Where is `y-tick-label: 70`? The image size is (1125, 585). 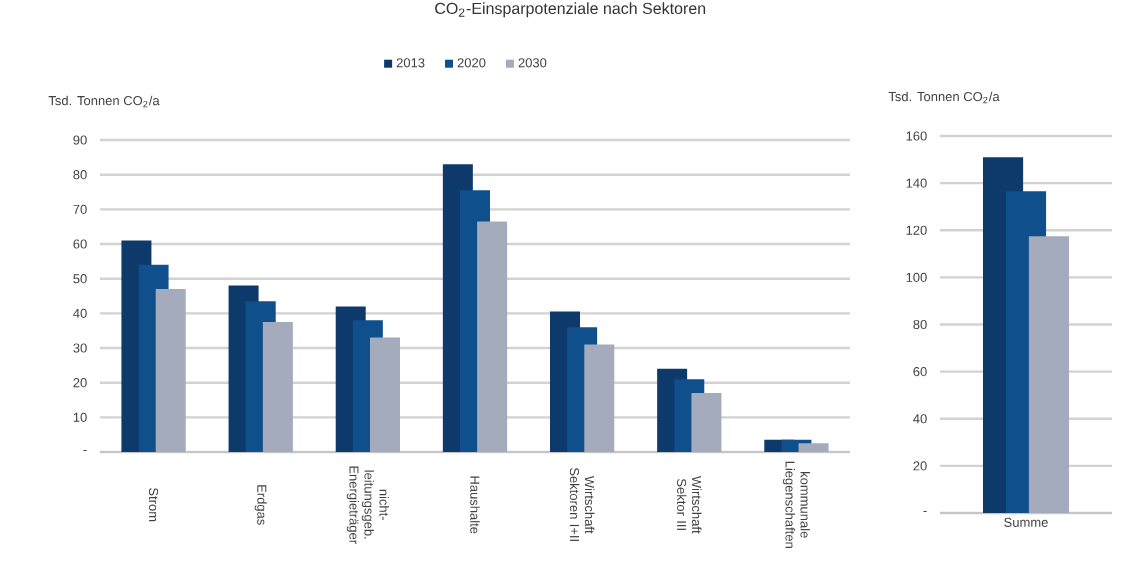
y-tick-label: 70 is located at coordinates (80, 209).